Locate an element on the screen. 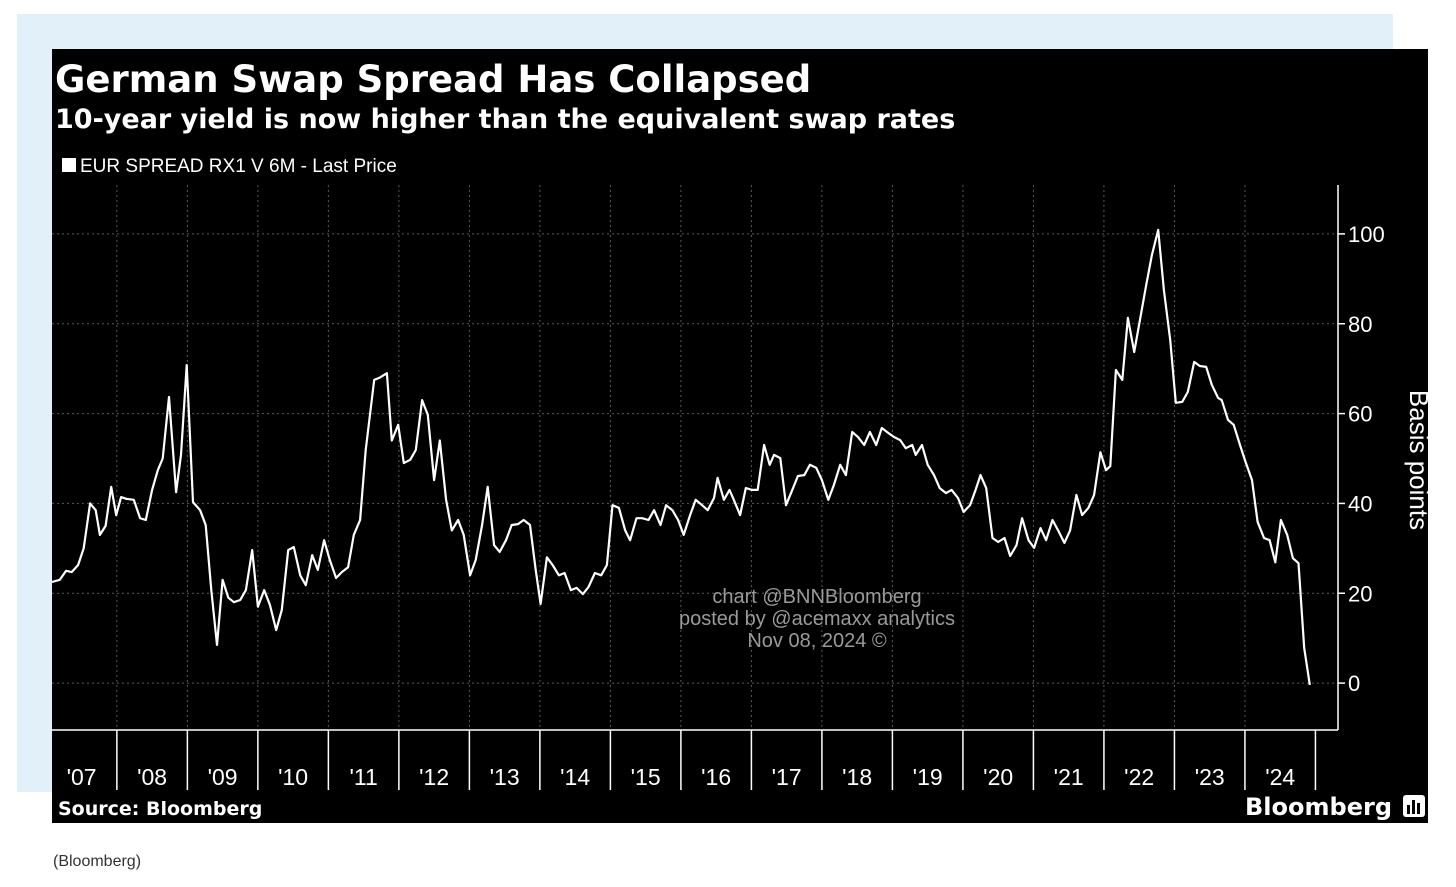 This screenshot has height=887, width=1456. y-tick-label: 40 is located at coordinates (1360, 503).